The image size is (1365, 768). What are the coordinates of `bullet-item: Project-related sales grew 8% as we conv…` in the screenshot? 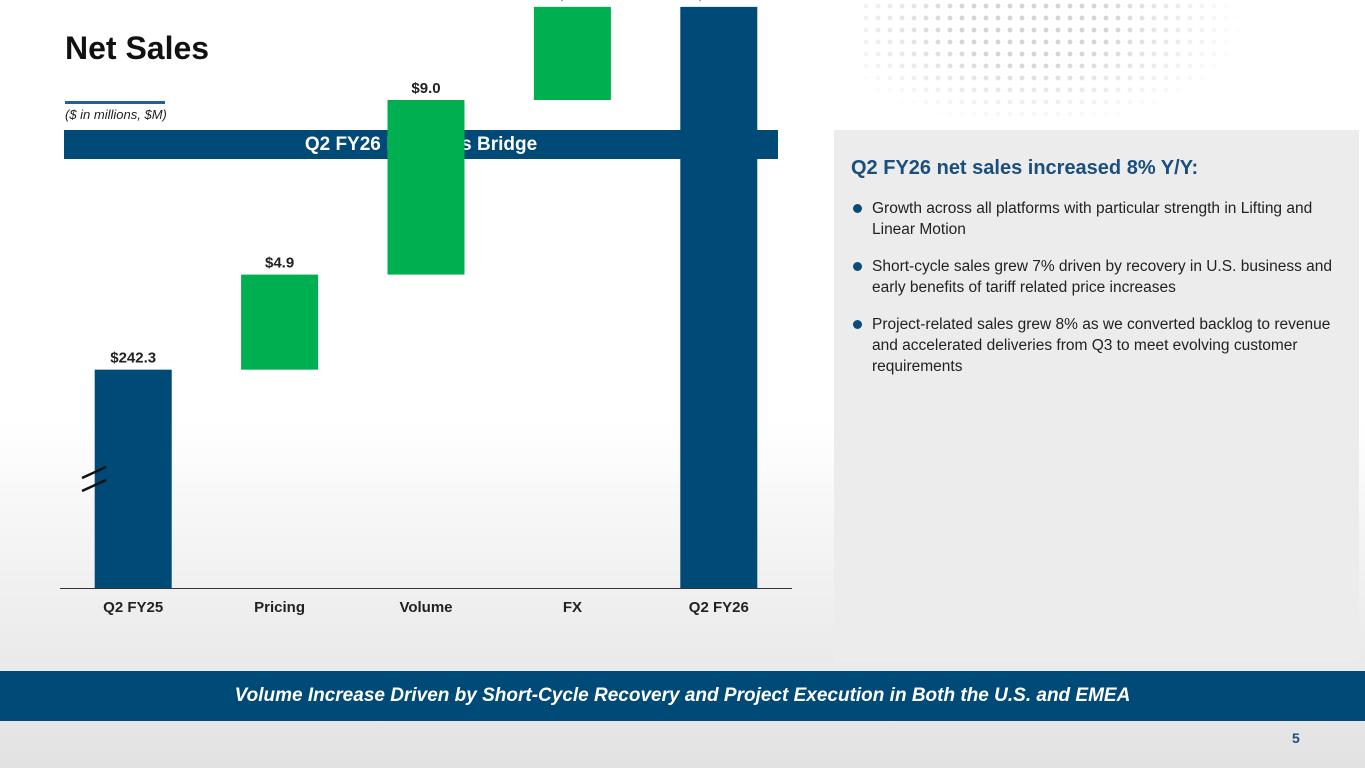 It's located at (1098, 345).